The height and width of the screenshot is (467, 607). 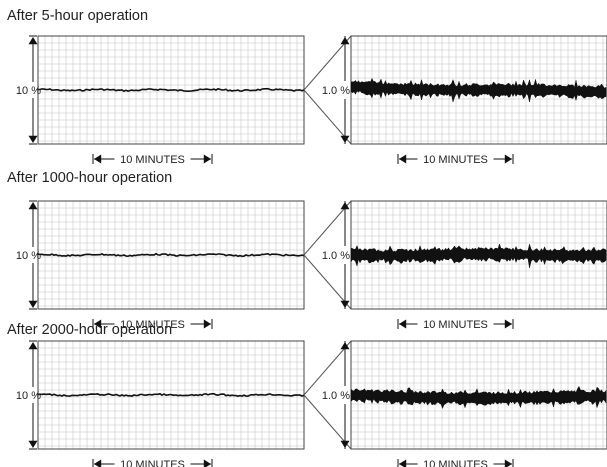 I want to click on chart-title: After 2000-hour operation, so click(x=89, y=330).